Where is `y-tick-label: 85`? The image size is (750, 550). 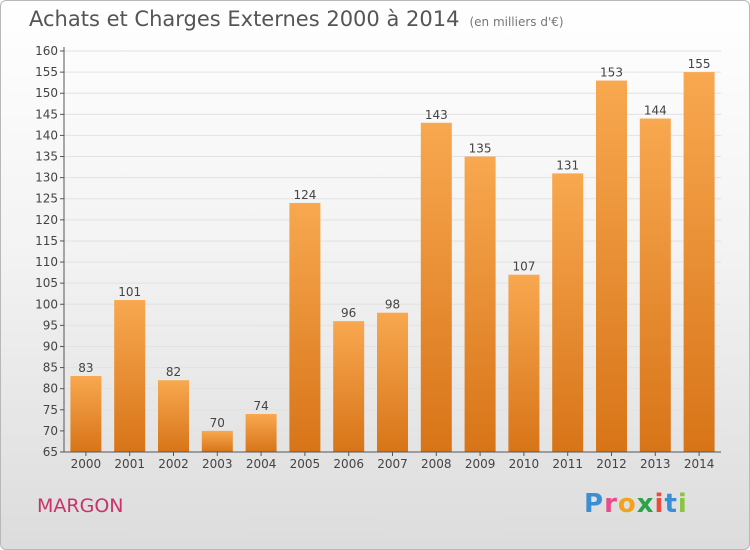
y-tick-label: 85 is located at coordinates (50, 368).